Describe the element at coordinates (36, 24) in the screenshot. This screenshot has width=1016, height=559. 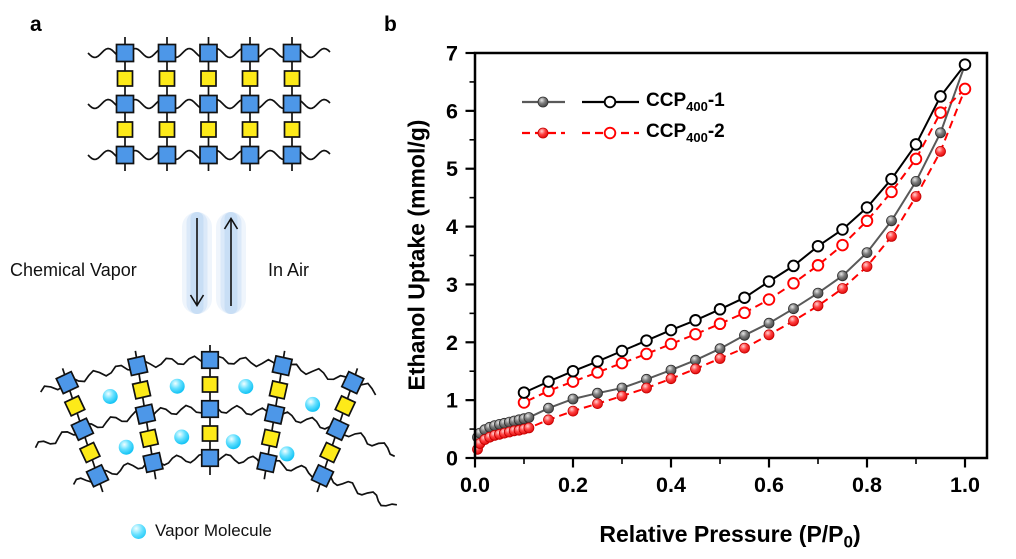
I see `panel-a-label: a` at that location.